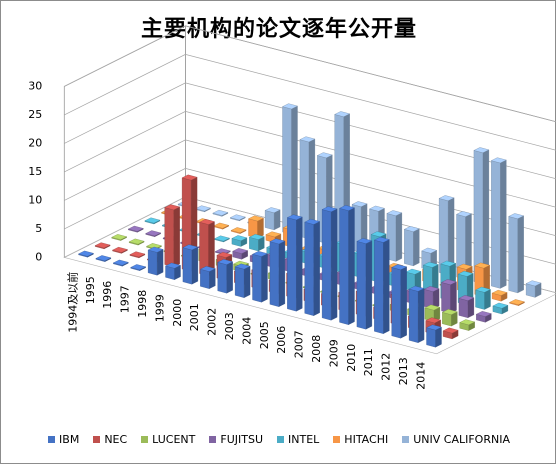 This screenshot has width=556, height=465. Describe the element at coordinates (173, 271) in the screenshot. I see `bar-ibm-1999` at that location.